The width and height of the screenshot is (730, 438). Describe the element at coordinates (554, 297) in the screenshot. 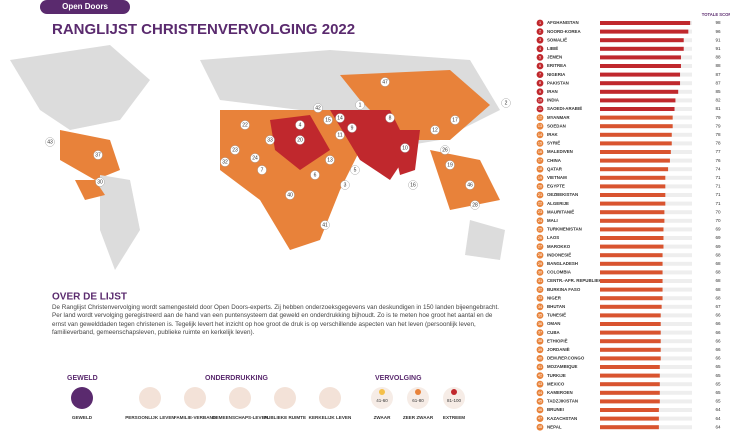

I see `country: NIGER` at that location.